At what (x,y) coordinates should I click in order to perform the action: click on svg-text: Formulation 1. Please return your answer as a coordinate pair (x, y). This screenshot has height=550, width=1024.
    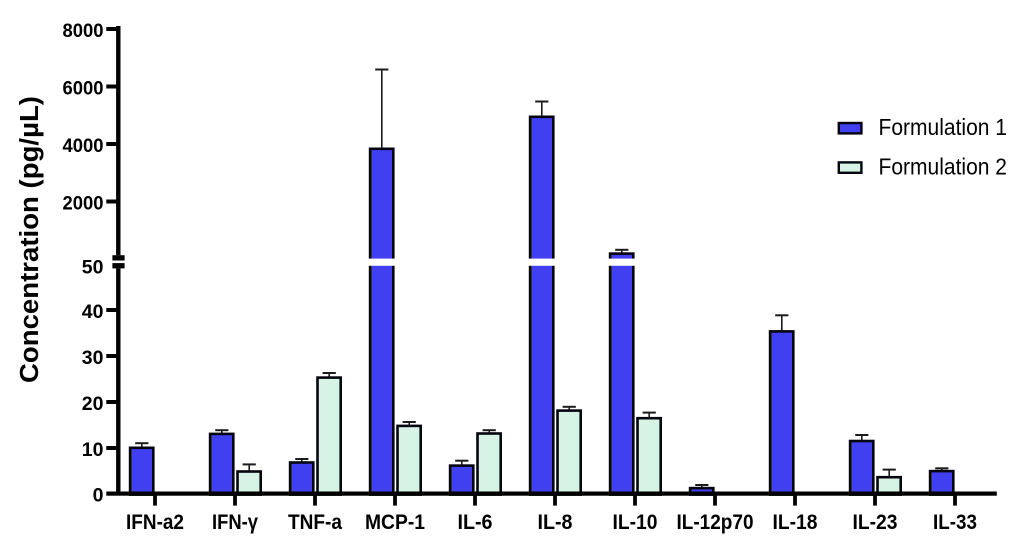
    Looking at the image, I should click on (943, 127).